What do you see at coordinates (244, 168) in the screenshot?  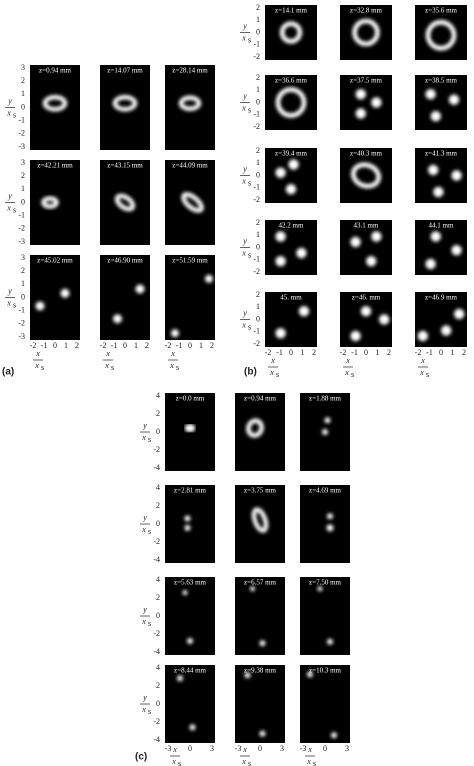 I see `axis-label-num: y` at bounding box center [244, 168].